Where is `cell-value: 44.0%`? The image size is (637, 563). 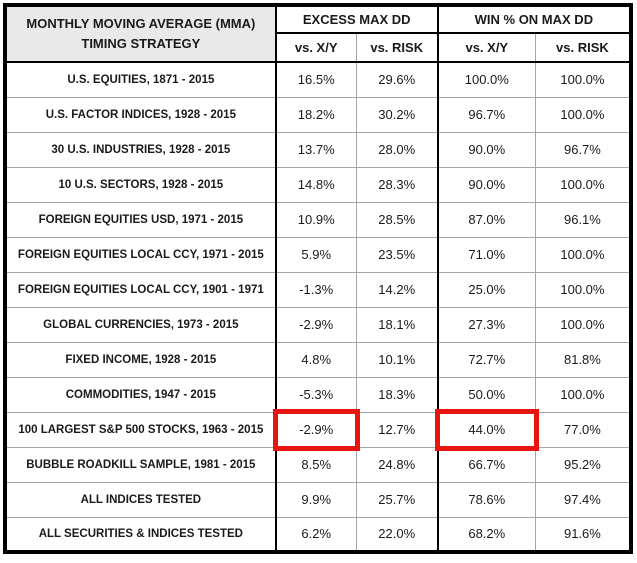 cell-value: 44.0% is located at coordinates (487, 429).